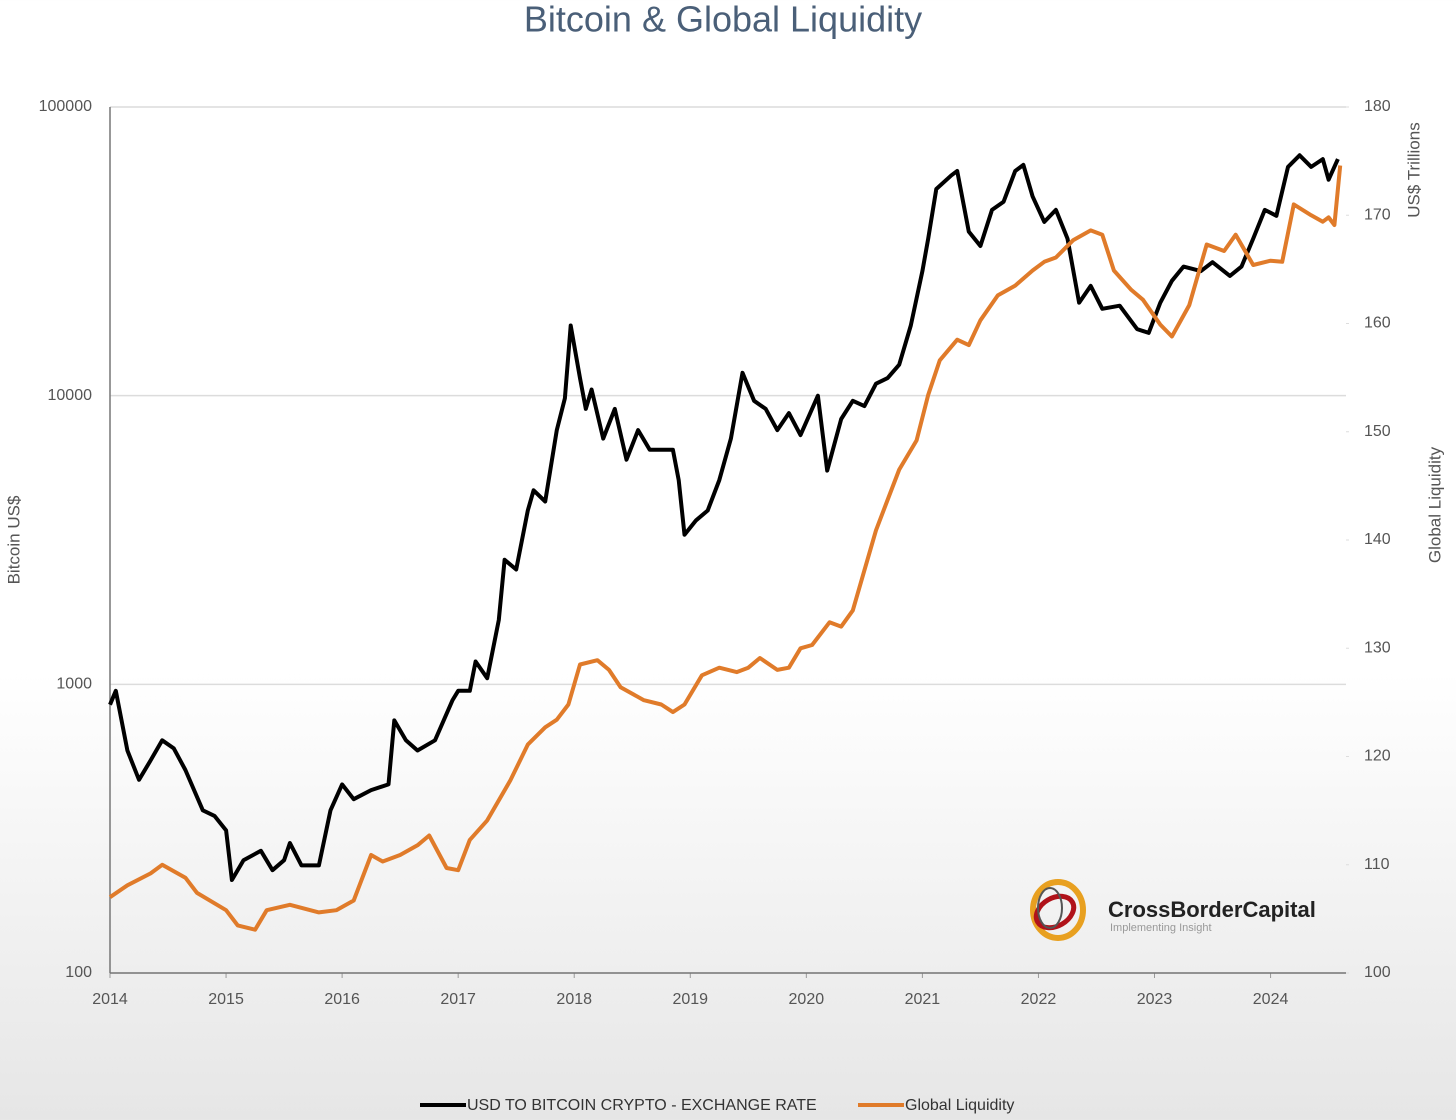  I want to click on y2-tick-label: 140, so click(1377, 539).